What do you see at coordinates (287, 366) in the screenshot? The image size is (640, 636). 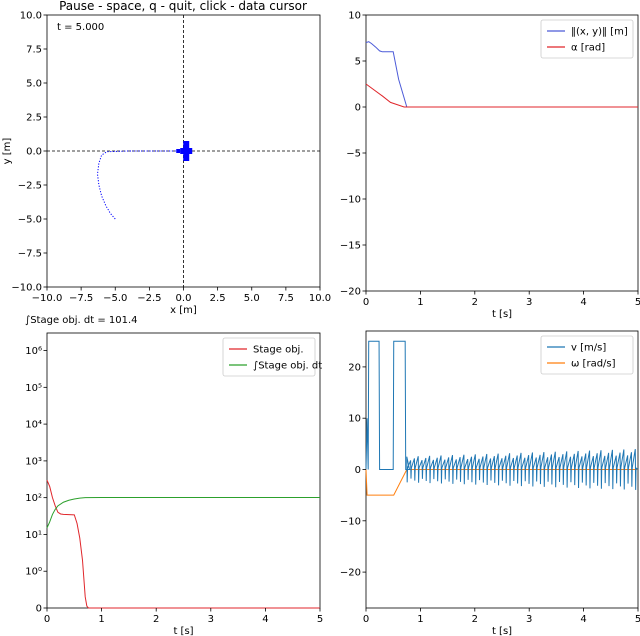 I see `legend-label: ∫Stage obj. dt` at bounding box center [287, 366].